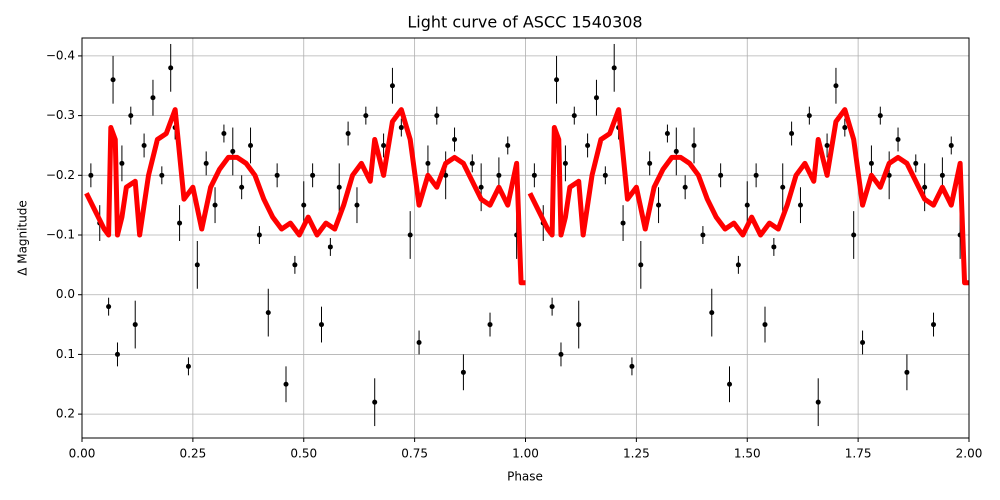 This screenshot has height=500, width=1000. Describe the element at coordinates (747, 454) in the screenshot. I see `x-tick-label: 1.50` at that location.